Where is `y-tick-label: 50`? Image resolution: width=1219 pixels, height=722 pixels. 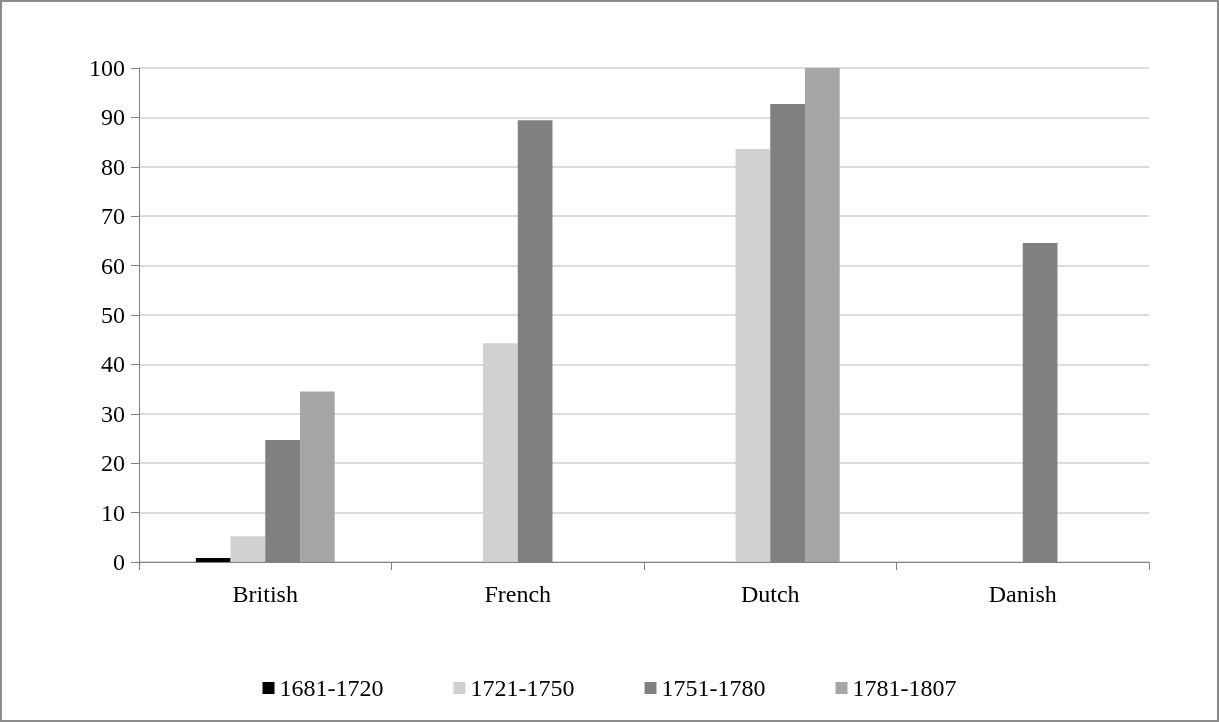
y-tick-label: 50 is located at coordinates (113, 315).